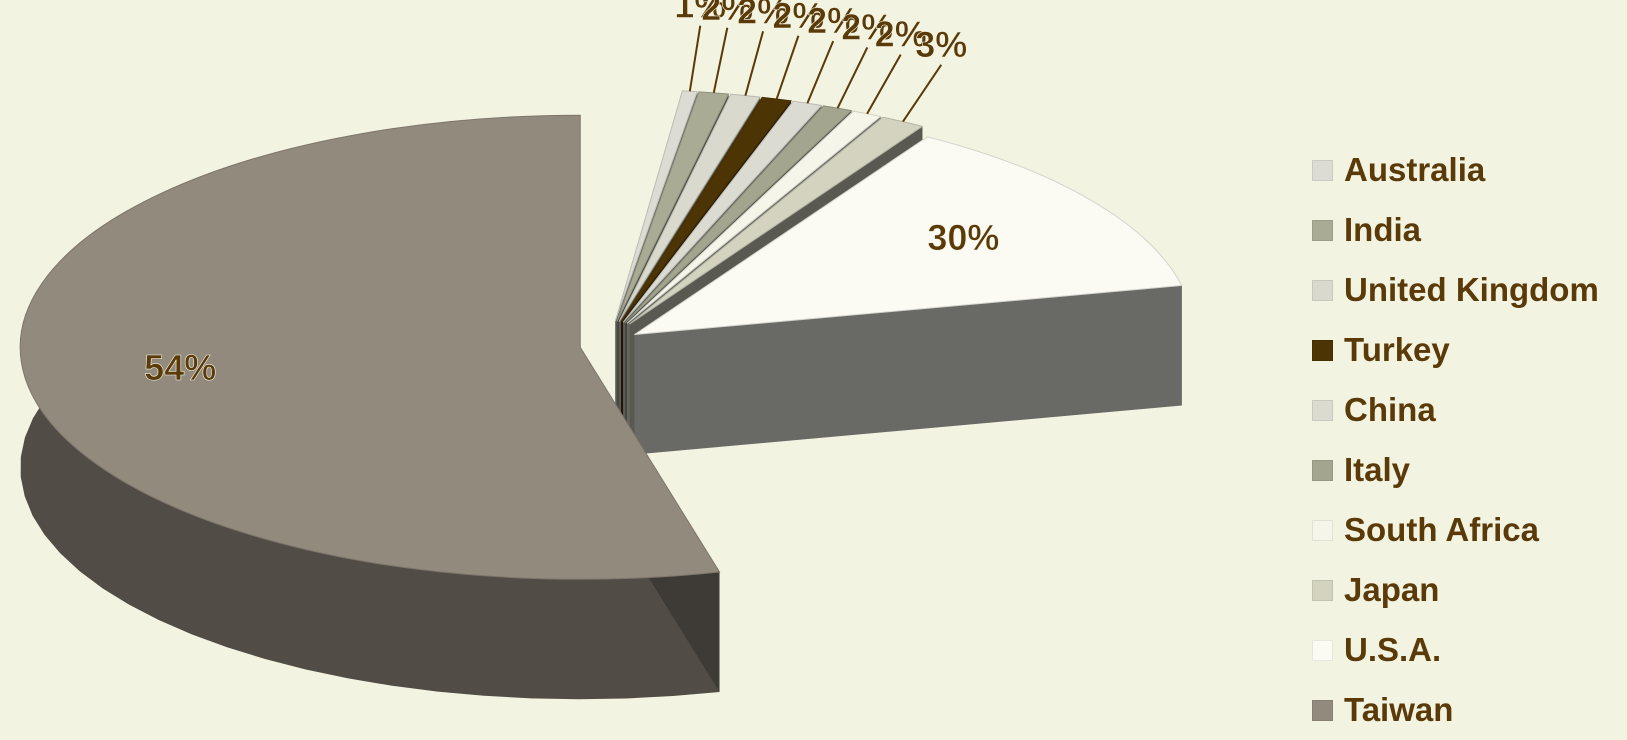  I want to click on legend-item-australia: Australia, so click(1455, 170).